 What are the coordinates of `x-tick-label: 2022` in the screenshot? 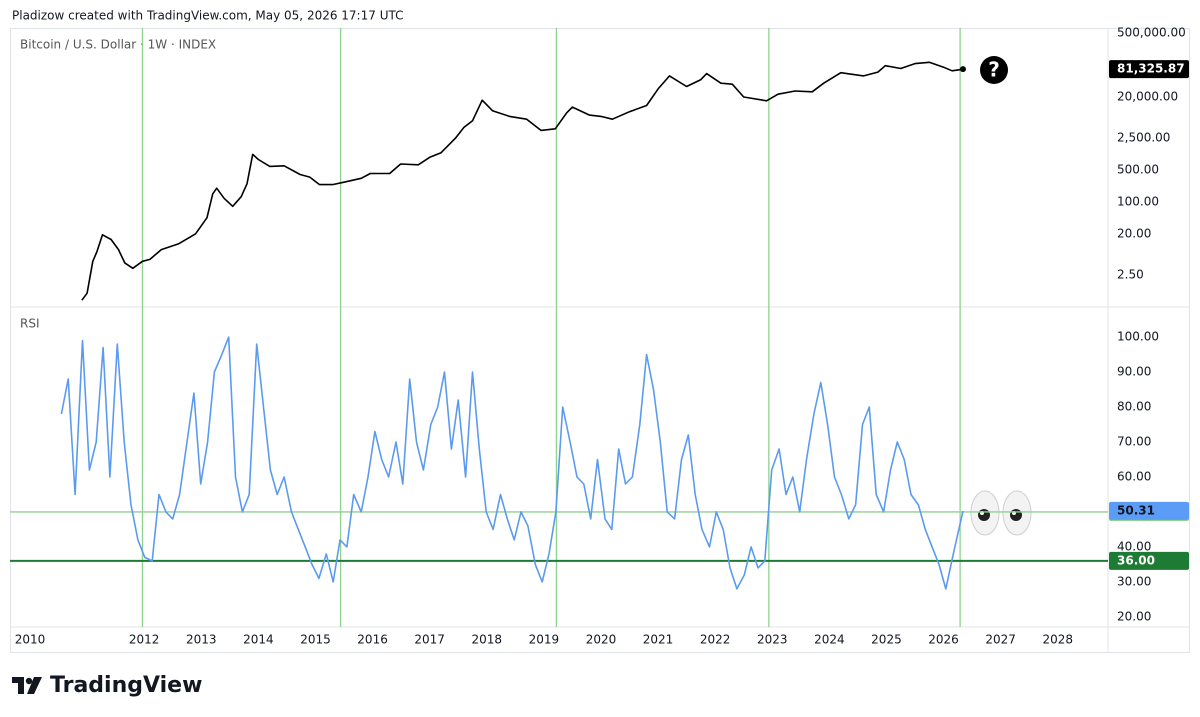 It's located at (715, 640).